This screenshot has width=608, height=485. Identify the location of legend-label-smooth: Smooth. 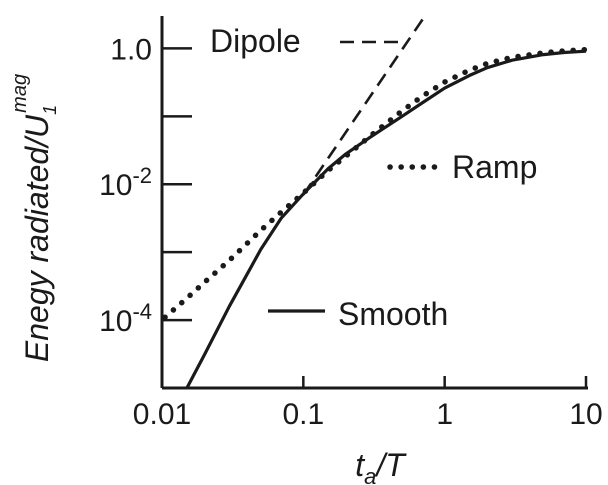
(393, 314).